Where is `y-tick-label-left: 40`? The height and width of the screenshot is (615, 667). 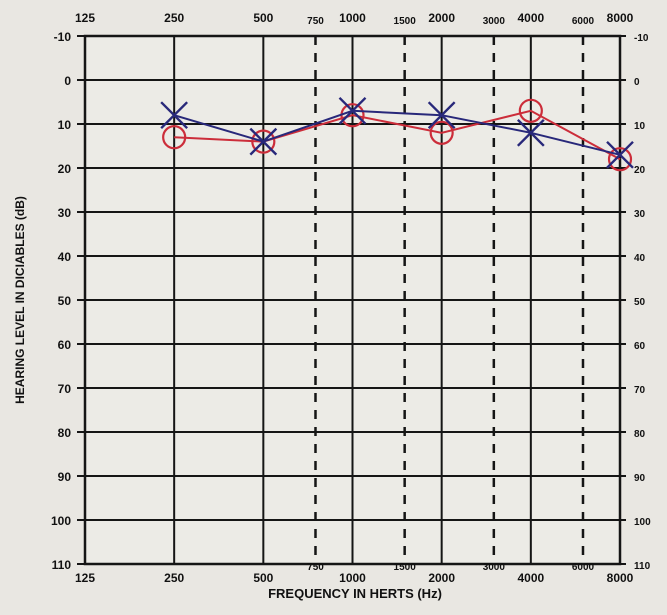
y-tick-label-left: 40 is located at coordinates (65, 257).